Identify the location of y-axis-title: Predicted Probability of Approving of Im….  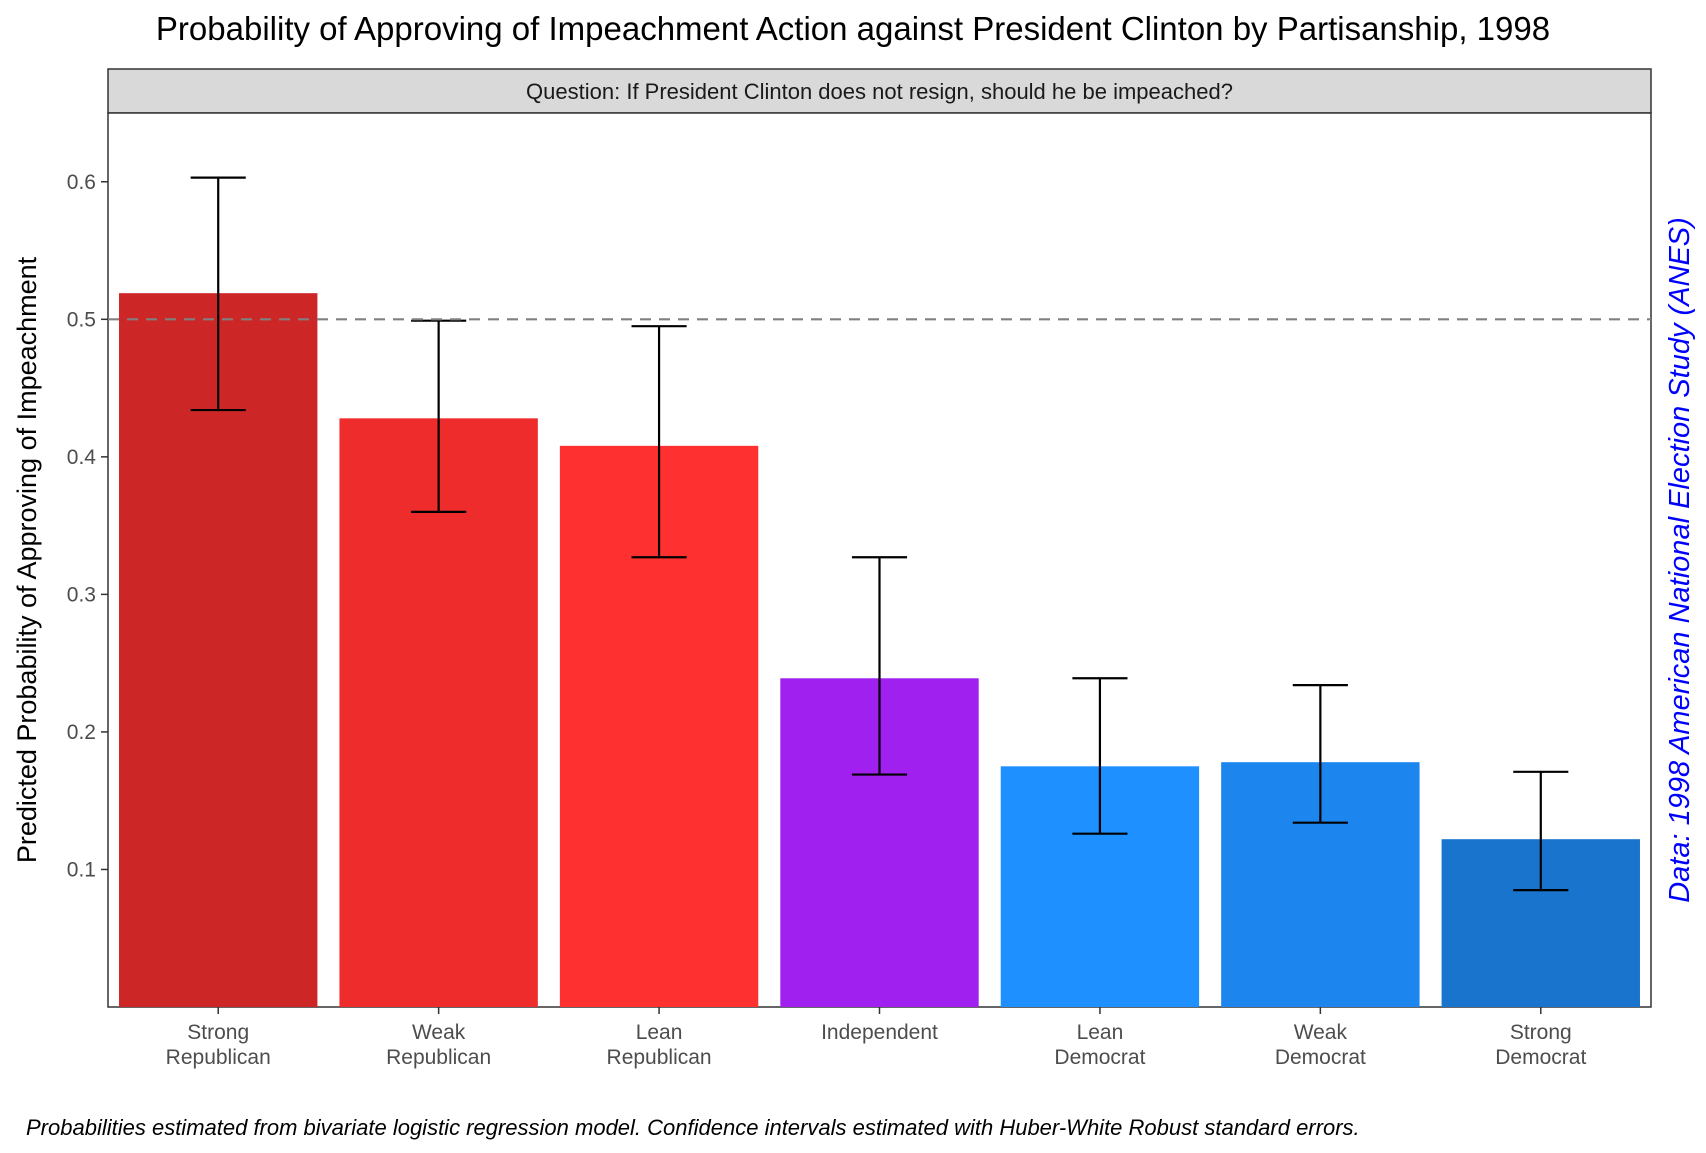
(27, 559).